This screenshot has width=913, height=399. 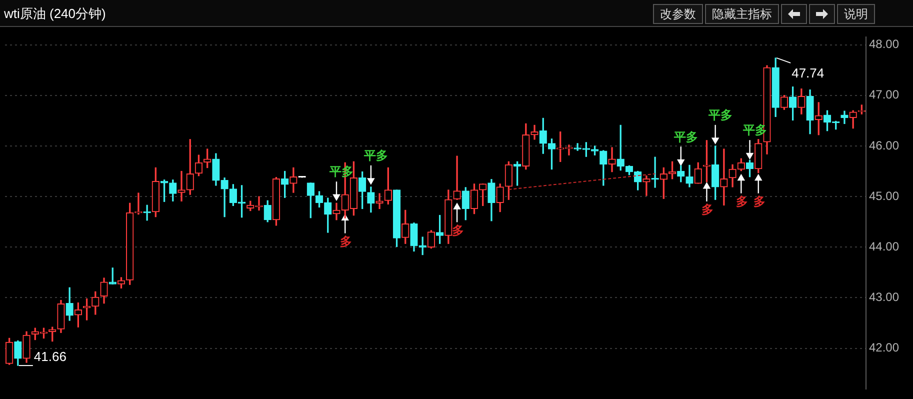 What do you see at coordinates (884, 195) in the screenshot?
I see `y-tick-label: 45.00` at bounding box center [884, 195].